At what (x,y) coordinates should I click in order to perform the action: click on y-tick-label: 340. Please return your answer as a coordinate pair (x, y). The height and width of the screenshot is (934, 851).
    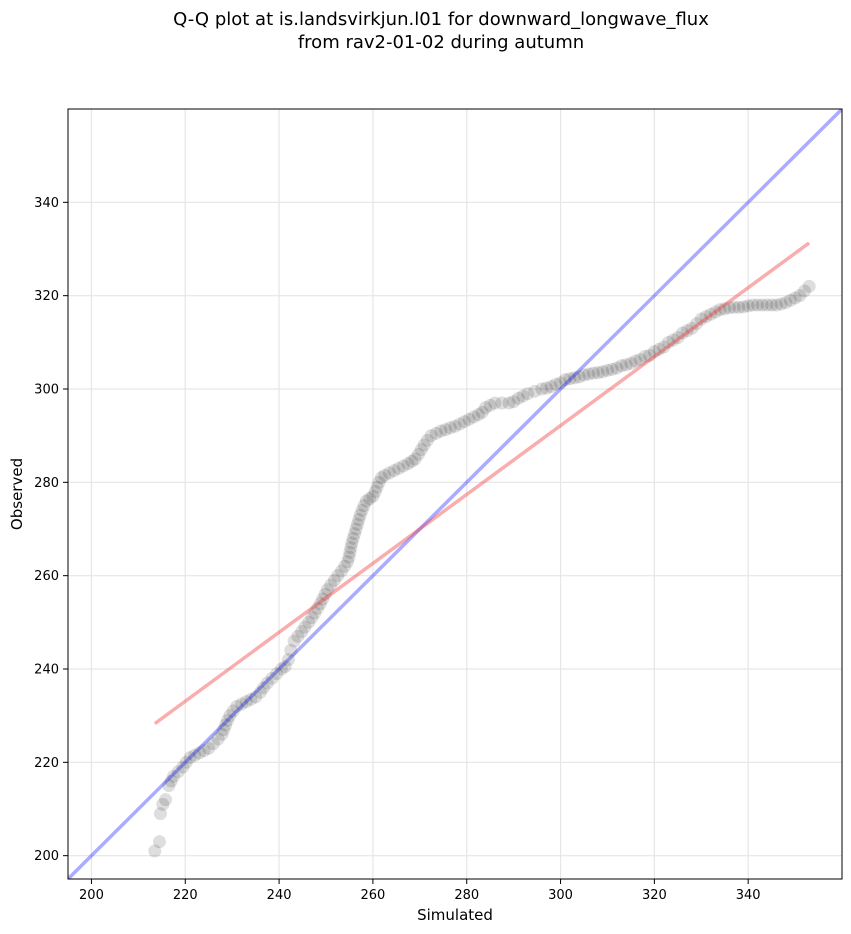
    Looking at the image, I should click on (46, 203).